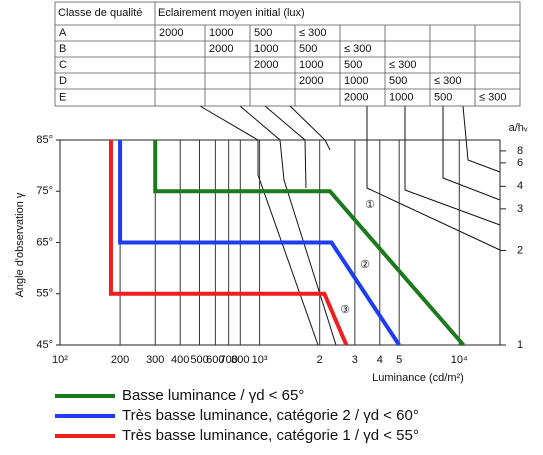 The image size is (543, 455). I want to click on y2-tick-label: 2, so click(520, 250).